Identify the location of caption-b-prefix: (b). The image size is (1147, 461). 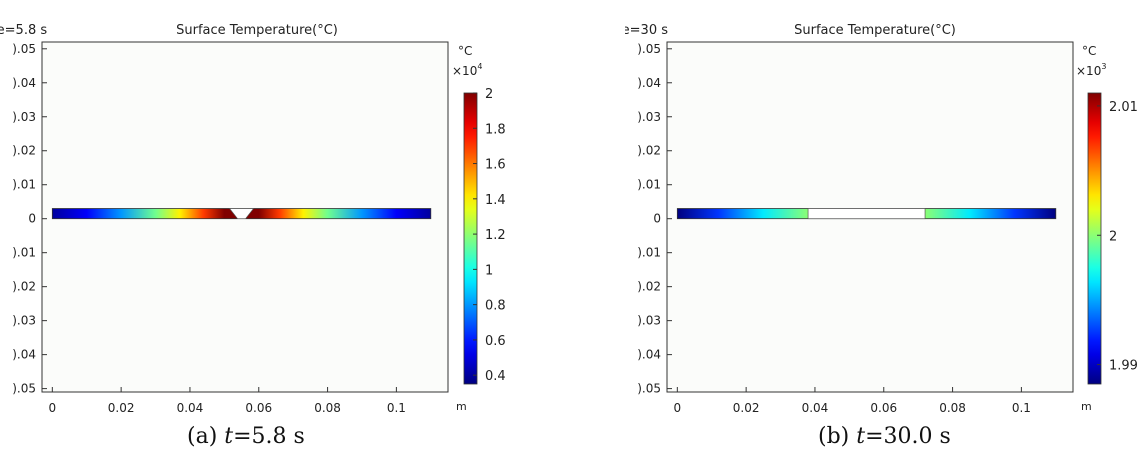
(837, 436).